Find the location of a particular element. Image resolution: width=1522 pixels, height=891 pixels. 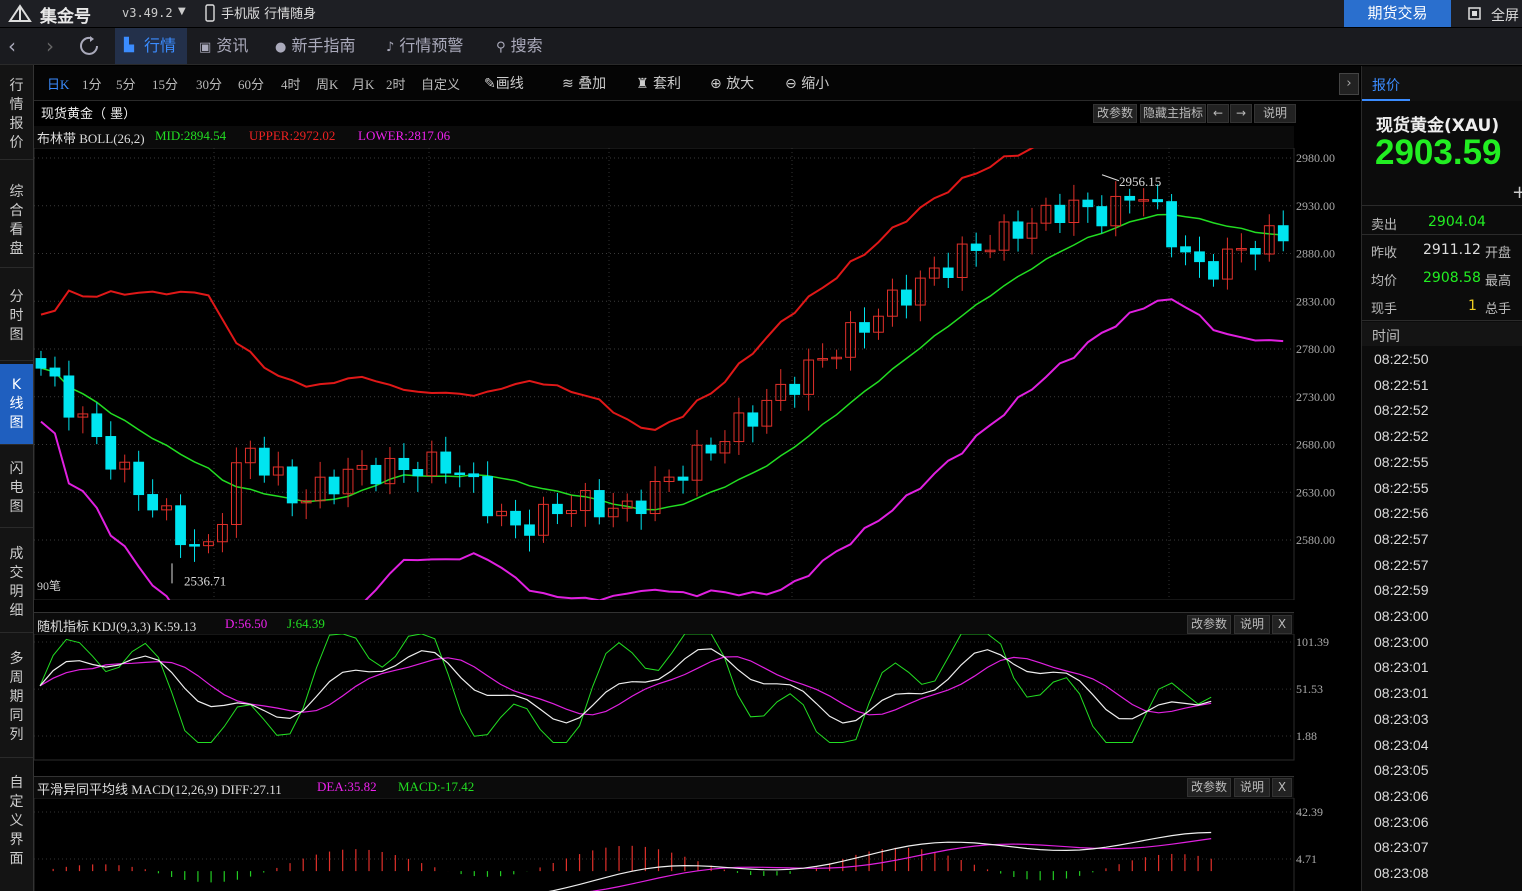

boll-indicator-name: 布林带 BOLL(26,2) is located at coordinates (91, 138).